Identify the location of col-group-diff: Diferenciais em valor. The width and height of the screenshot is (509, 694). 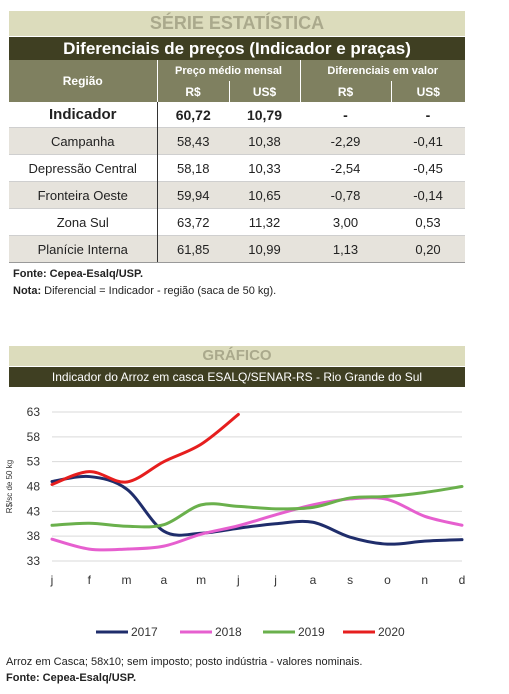
(382, 70).